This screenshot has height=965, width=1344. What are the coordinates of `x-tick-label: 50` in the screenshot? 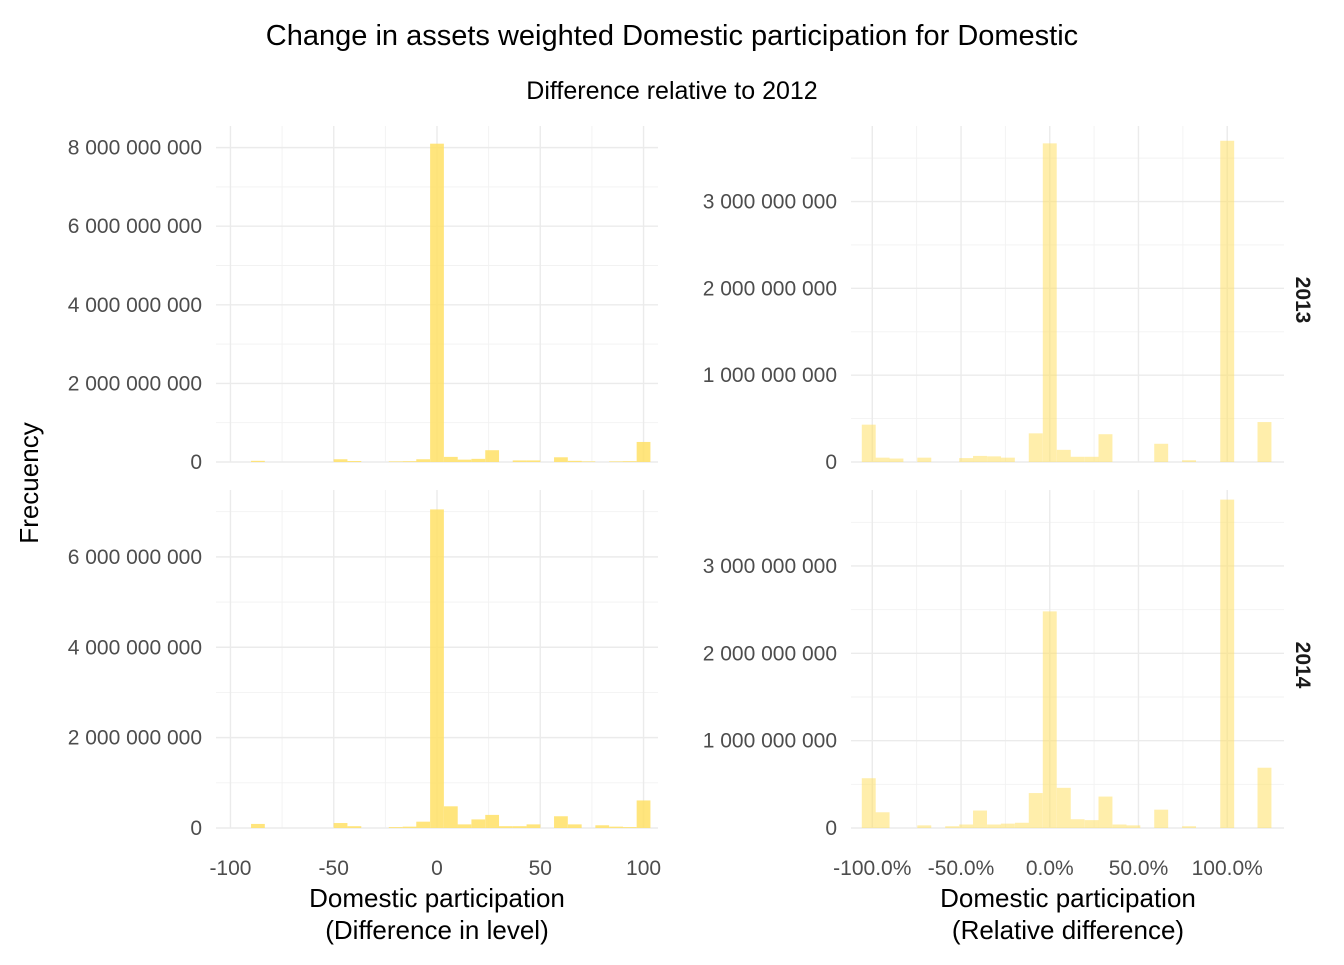 It's located at (540, 868).